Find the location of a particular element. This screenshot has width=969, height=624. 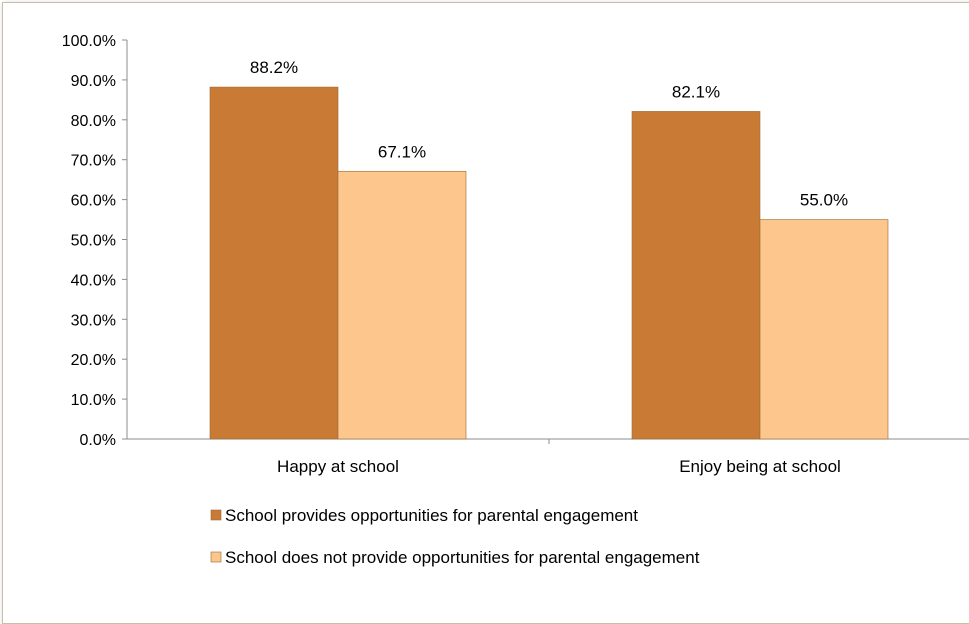

y-tick-label: 60.0% is located at coordinates (93, 201).